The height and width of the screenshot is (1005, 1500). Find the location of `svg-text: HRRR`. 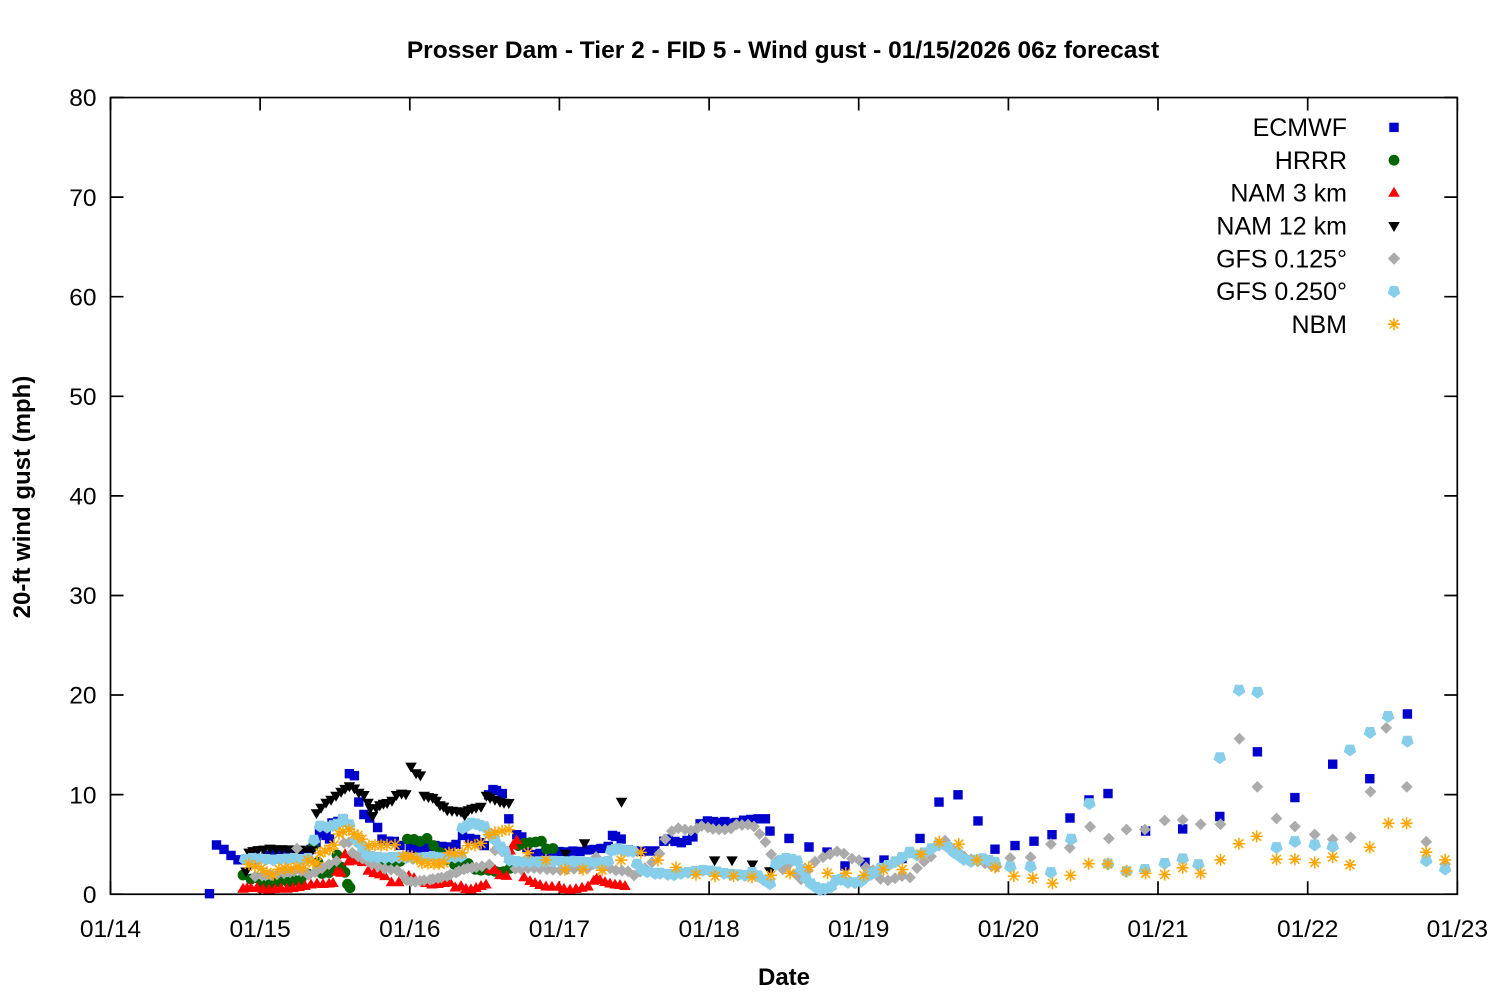

svg-text: HRRR is located at coordinates (1311, 161).